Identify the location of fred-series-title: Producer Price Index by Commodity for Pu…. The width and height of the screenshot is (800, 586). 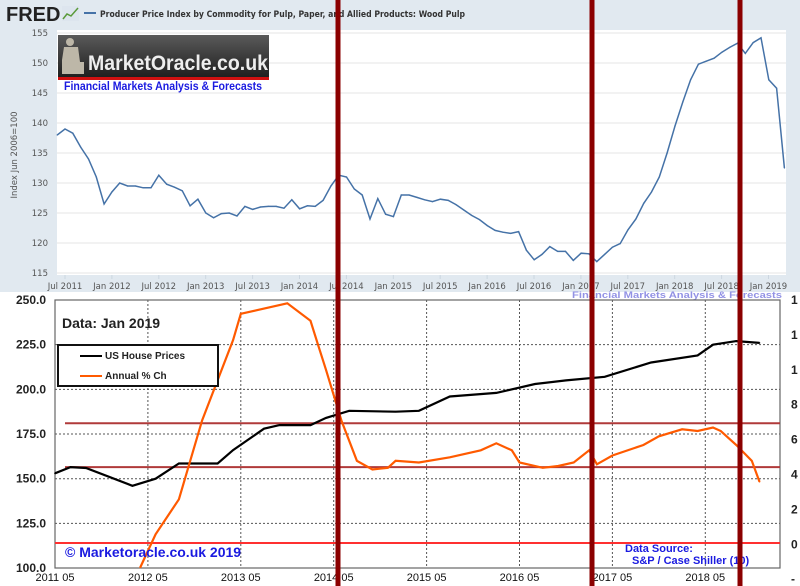
(282, 15).